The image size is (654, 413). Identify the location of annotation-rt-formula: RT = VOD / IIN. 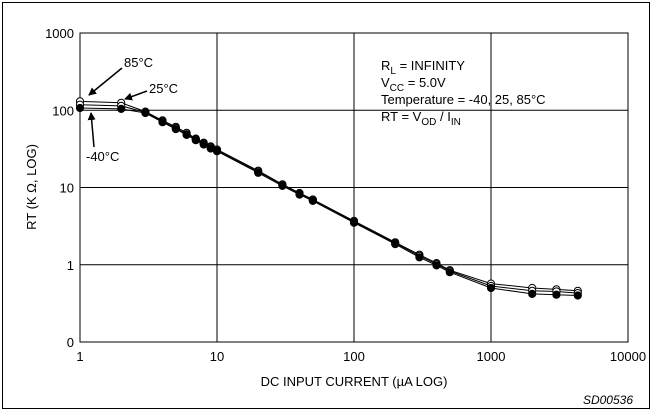
(421, 118).